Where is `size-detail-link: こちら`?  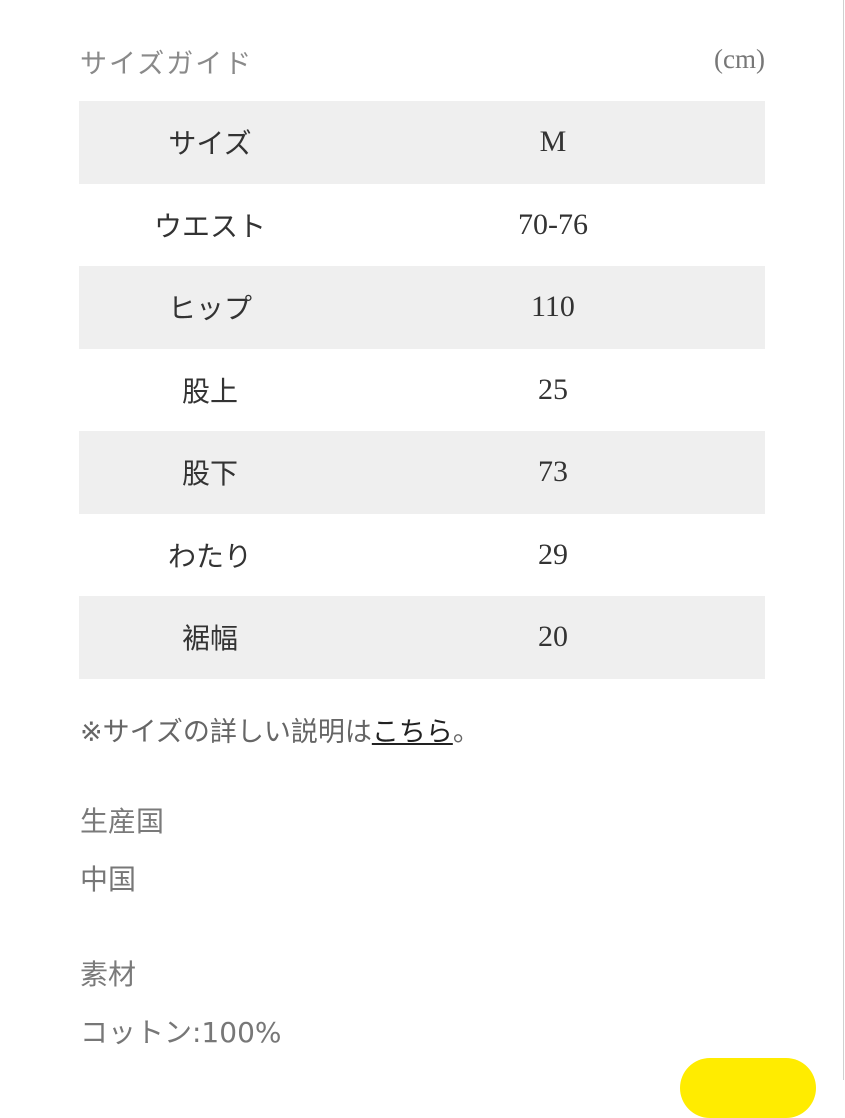
size-detail-link: こちら is located at coordinates (412, 732).